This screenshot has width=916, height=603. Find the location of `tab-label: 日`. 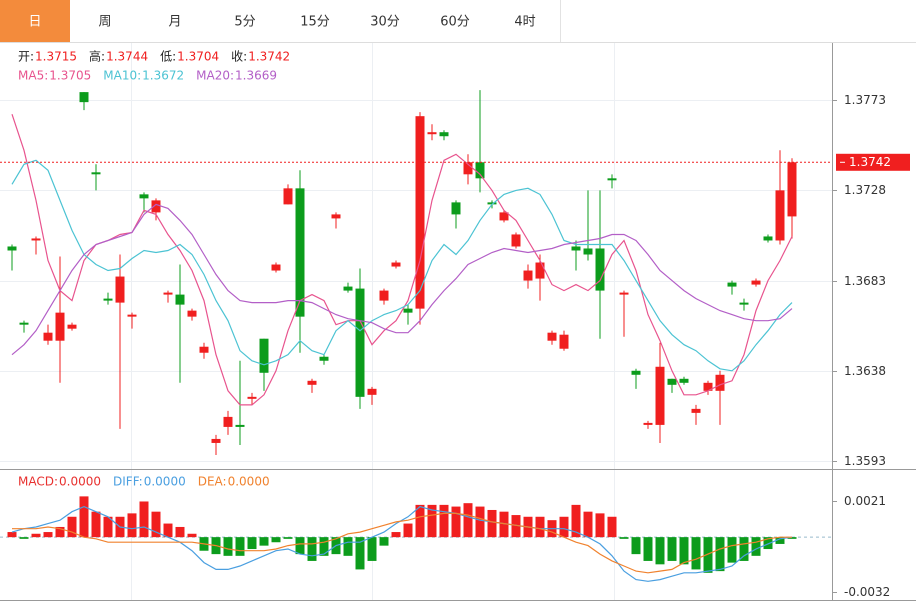

tab-label: 日 is located at coordinates (34, 22).